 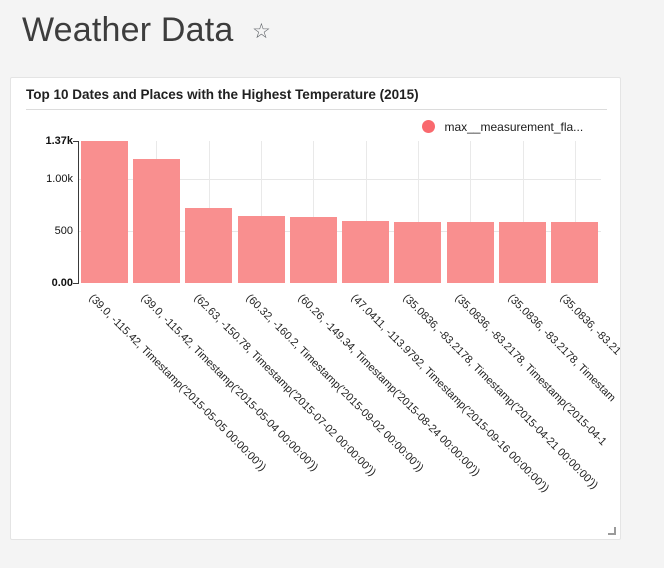 What do you see at coordinates (128, 30) in the screenshot?
I see `page-title: Weather Data` at bounding box center [128, 30].